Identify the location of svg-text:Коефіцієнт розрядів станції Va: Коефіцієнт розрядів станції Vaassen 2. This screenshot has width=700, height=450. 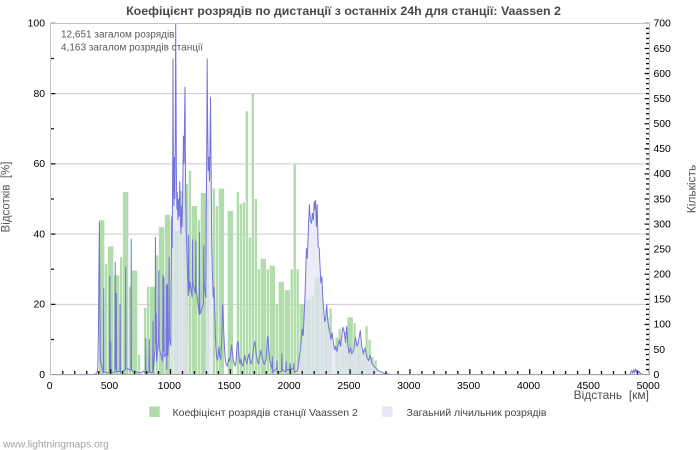
(265, 413).